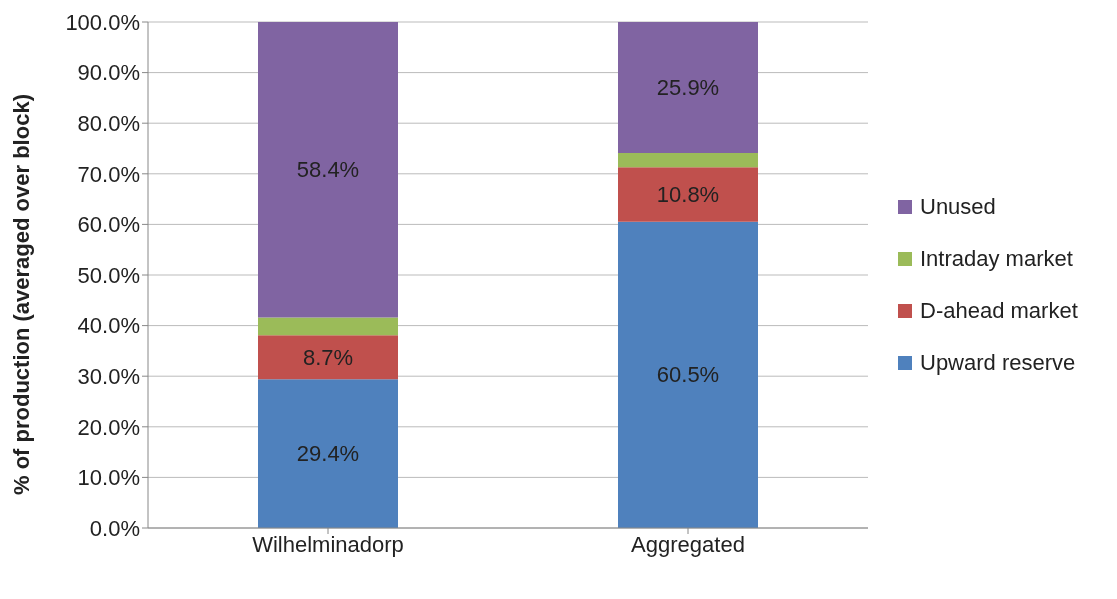 The image size is (1117, 599). I want to click on data-label: 8.7%, so click(328, 357).